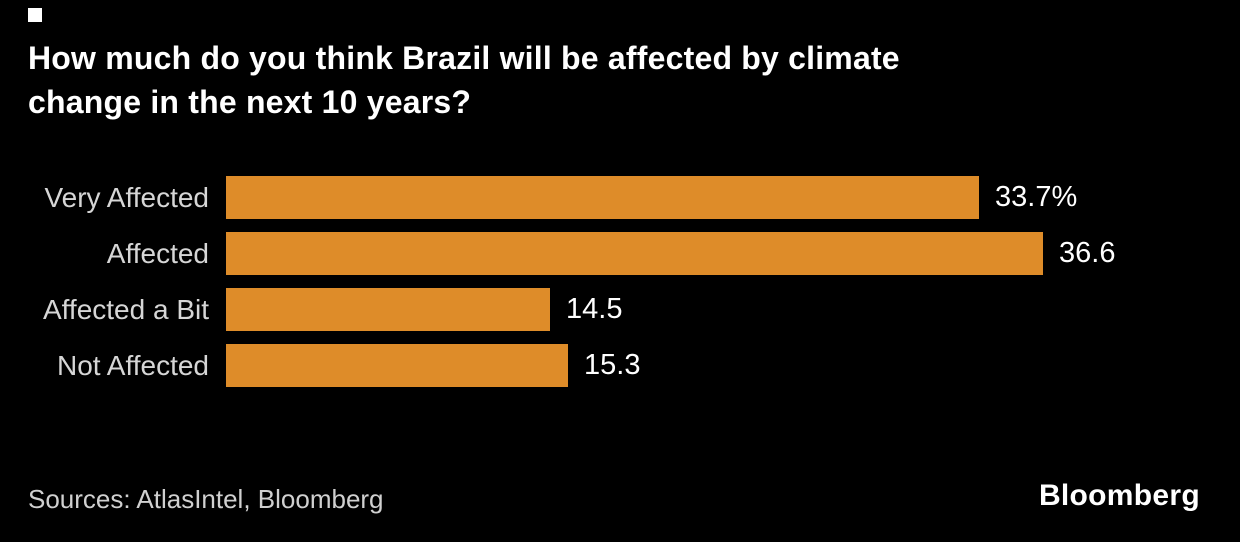 The height and width of the screenshot is (542, 1240). Describe the element at coordinates (35, 15) in the screenshot. I see `legend-marker-square` at that location.